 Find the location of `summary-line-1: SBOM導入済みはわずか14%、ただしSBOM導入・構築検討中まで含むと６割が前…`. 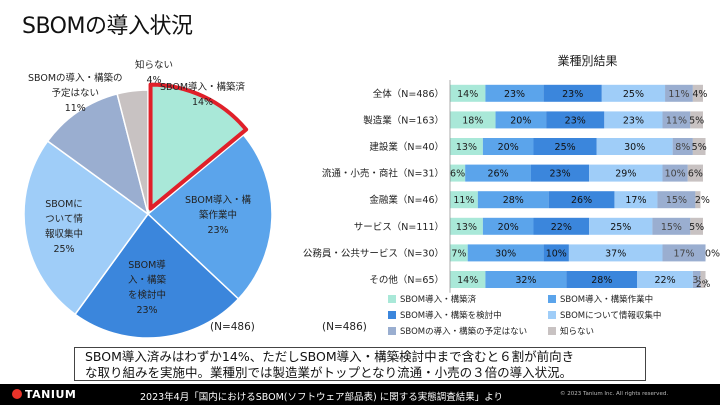

summary-line-1: SBOM導入済みはわずか14%、ただしSBOM導入・構築検討中まで含むと６割が前… is located at coordinates (330, 356).